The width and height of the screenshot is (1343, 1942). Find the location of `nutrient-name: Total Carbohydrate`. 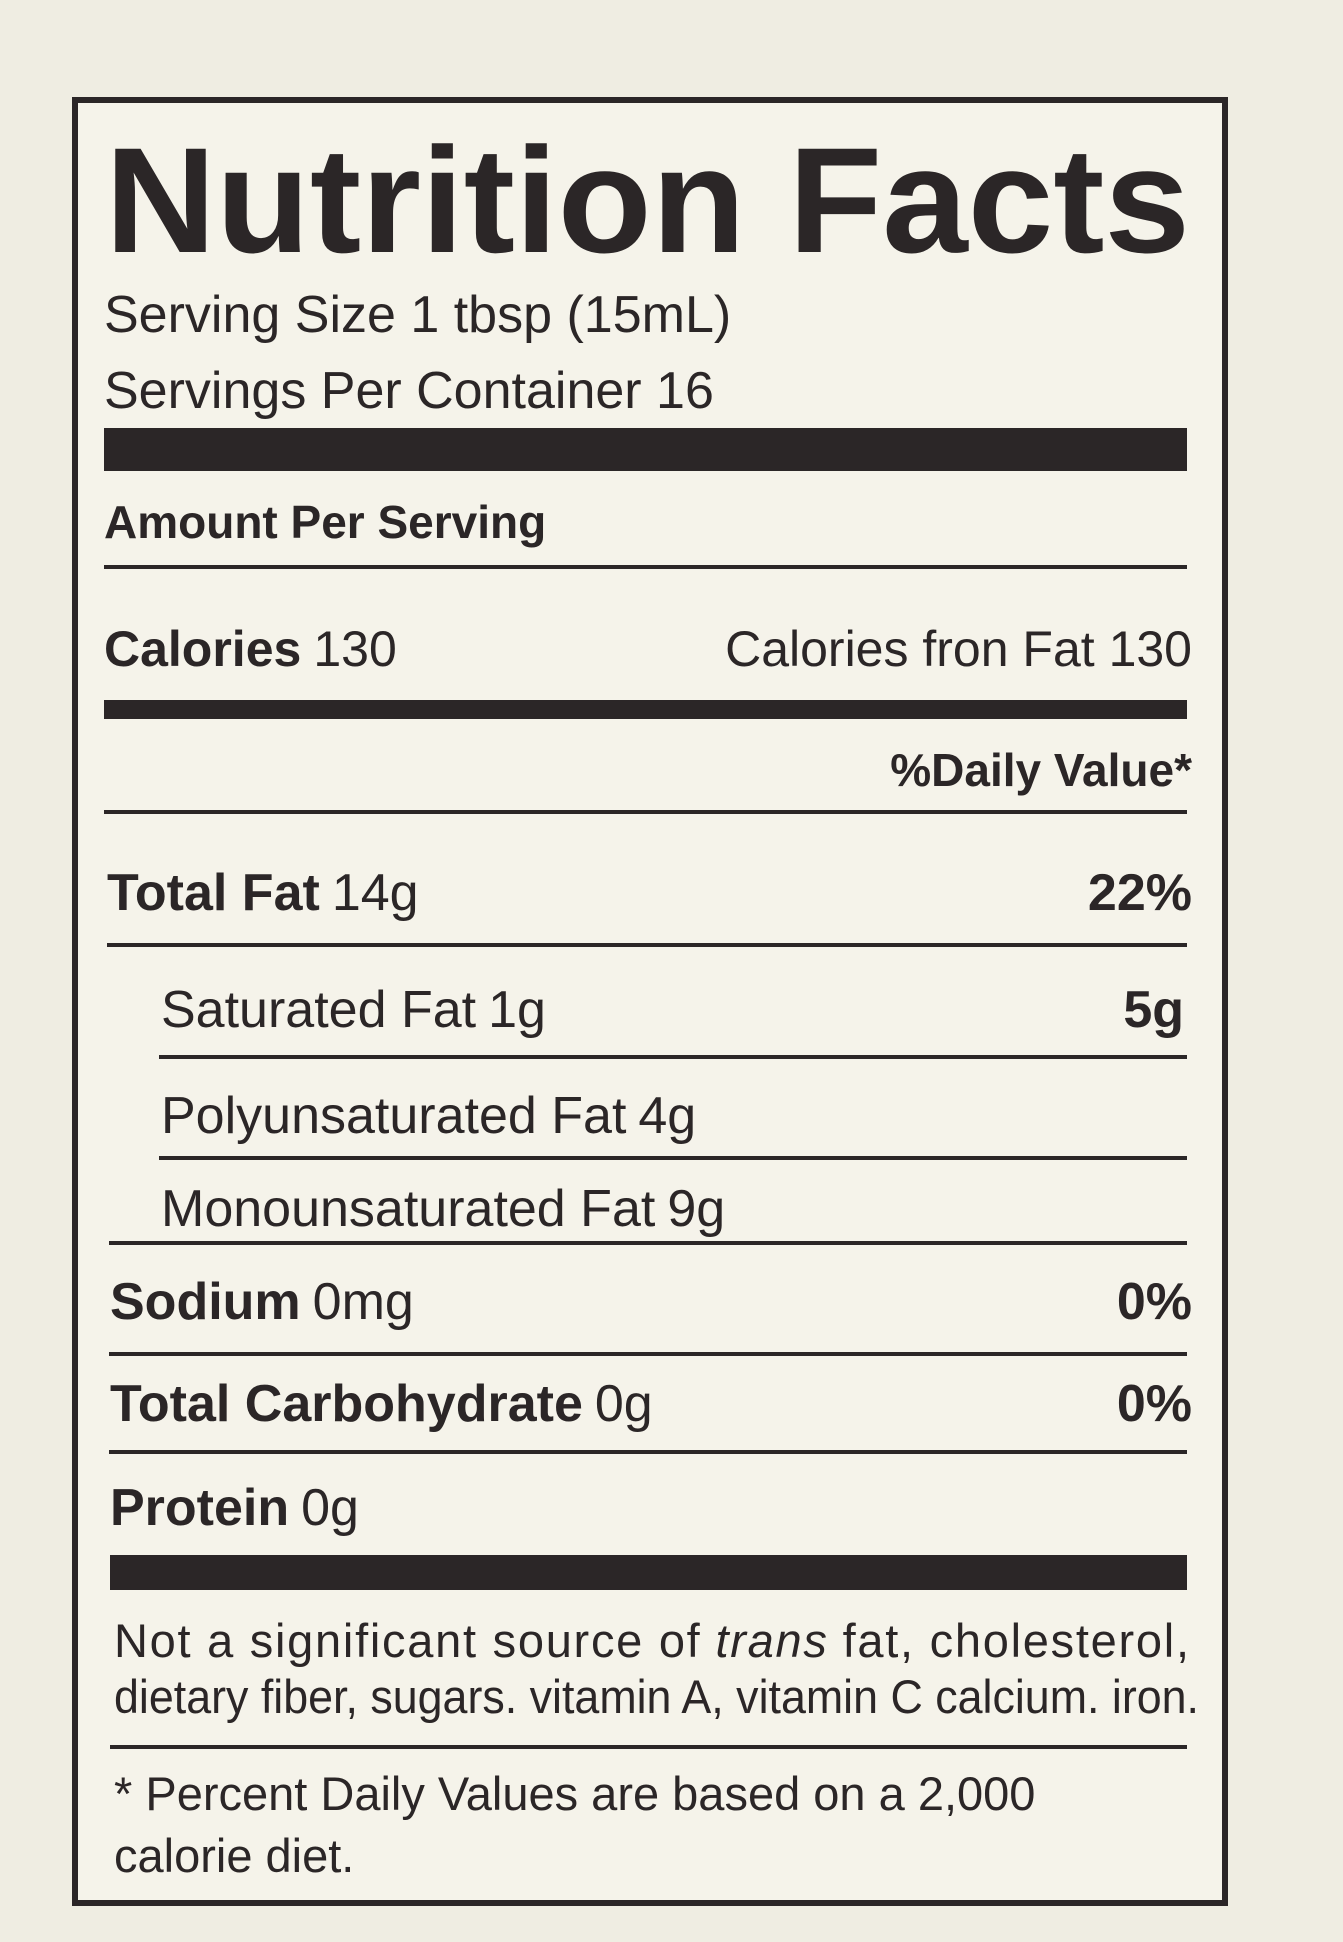

nutrient-name: Total Carbohydrate is located at coordinates (346, 1404).